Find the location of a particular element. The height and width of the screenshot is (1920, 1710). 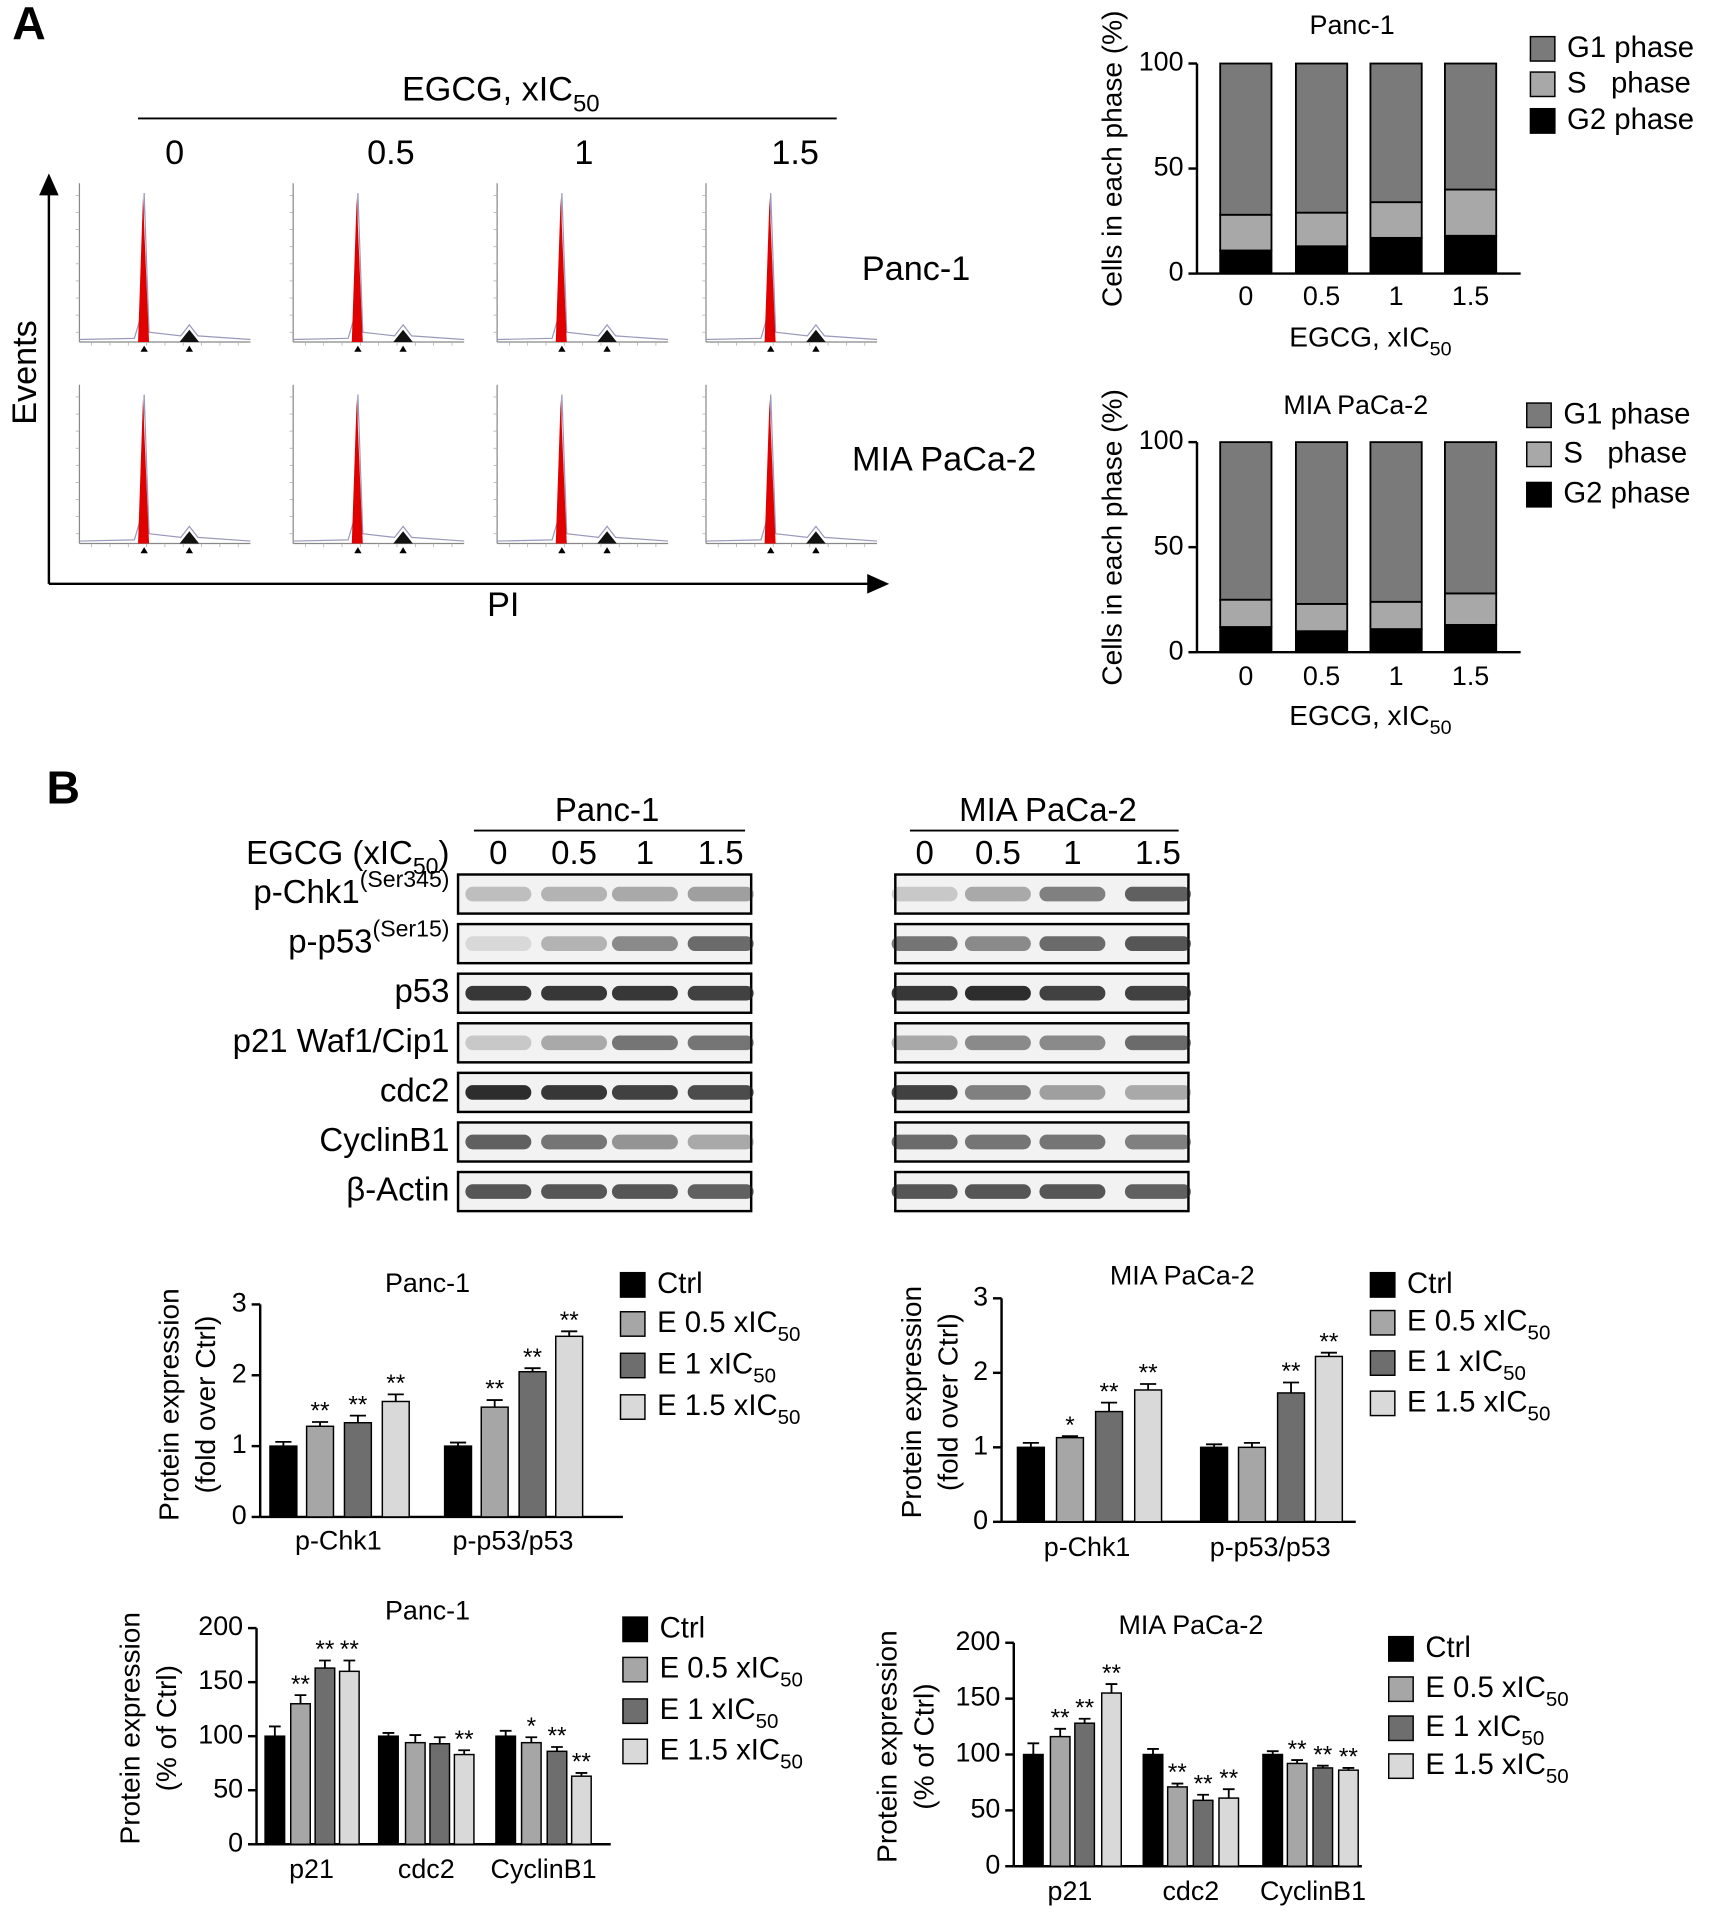

legend-label: E 1 xIC50 is located at coordinates (719, 1713).